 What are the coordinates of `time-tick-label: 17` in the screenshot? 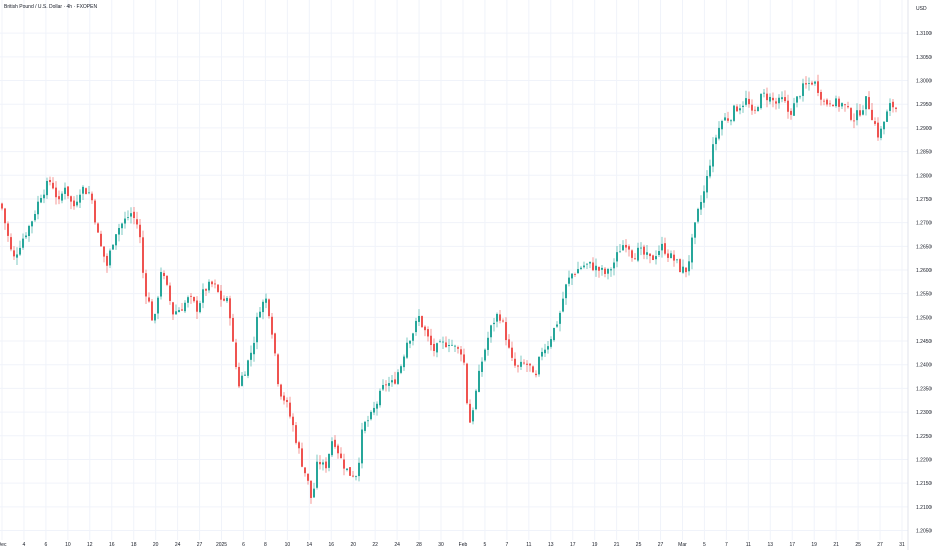 It's located at (792, 545).